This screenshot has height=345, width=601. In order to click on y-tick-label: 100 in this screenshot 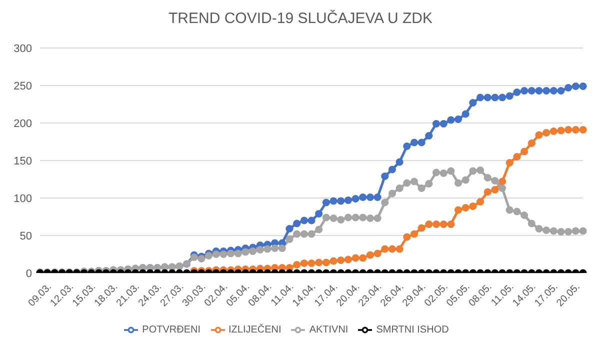, I will do `click(23, 198)`.